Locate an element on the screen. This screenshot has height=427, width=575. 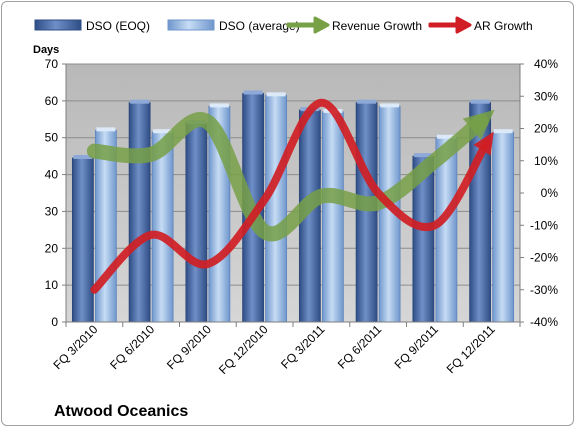
y-right-tick-label: 30% is located at coordinates (546, 96).